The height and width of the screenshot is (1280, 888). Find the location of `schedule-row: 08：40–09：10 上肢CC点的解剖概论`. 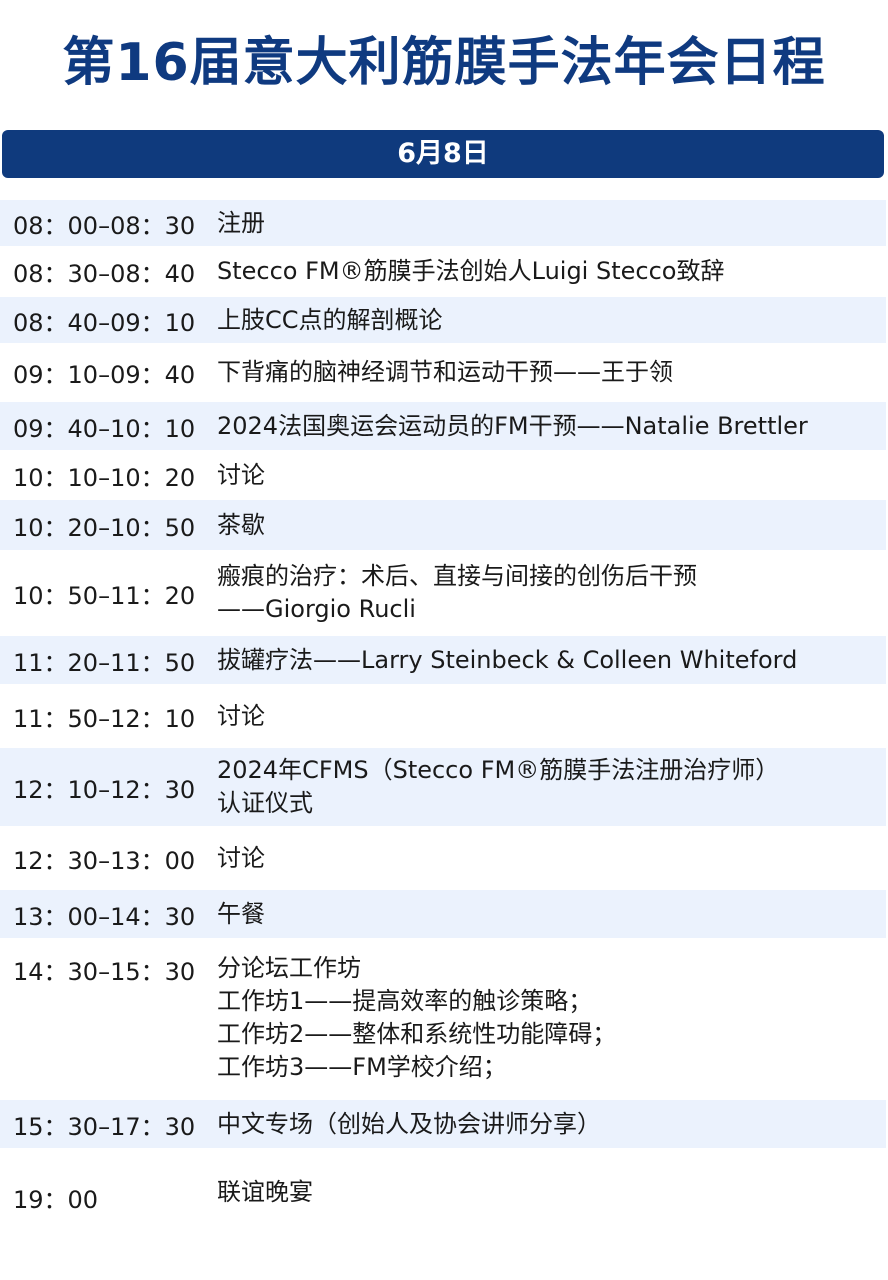

schedule-row: 08：40–09：10 上肢CC点的解剖概论 is located at coordinates (443, 320).